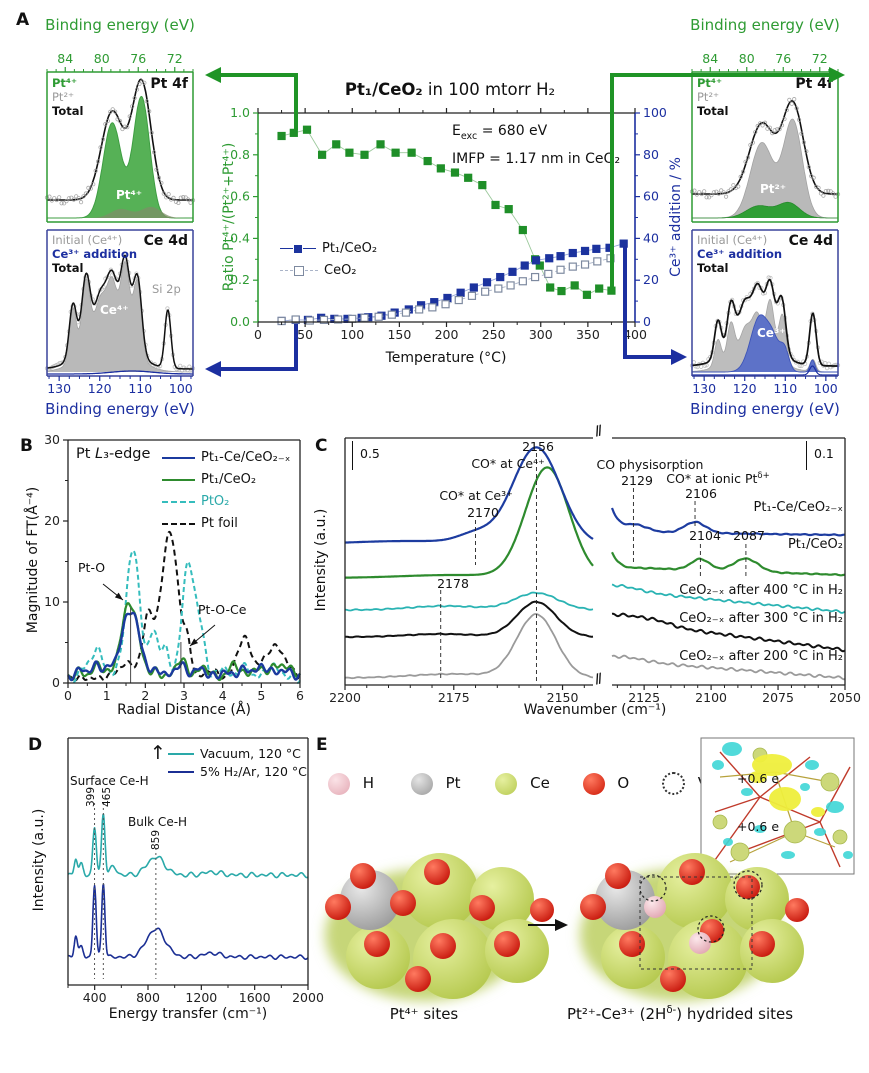 This screenshot has width=869, height=1073. What do you see at coordinates (494, 334) in the screenshot?
I see `svg-text: 250` at bounding box center [494, 334].